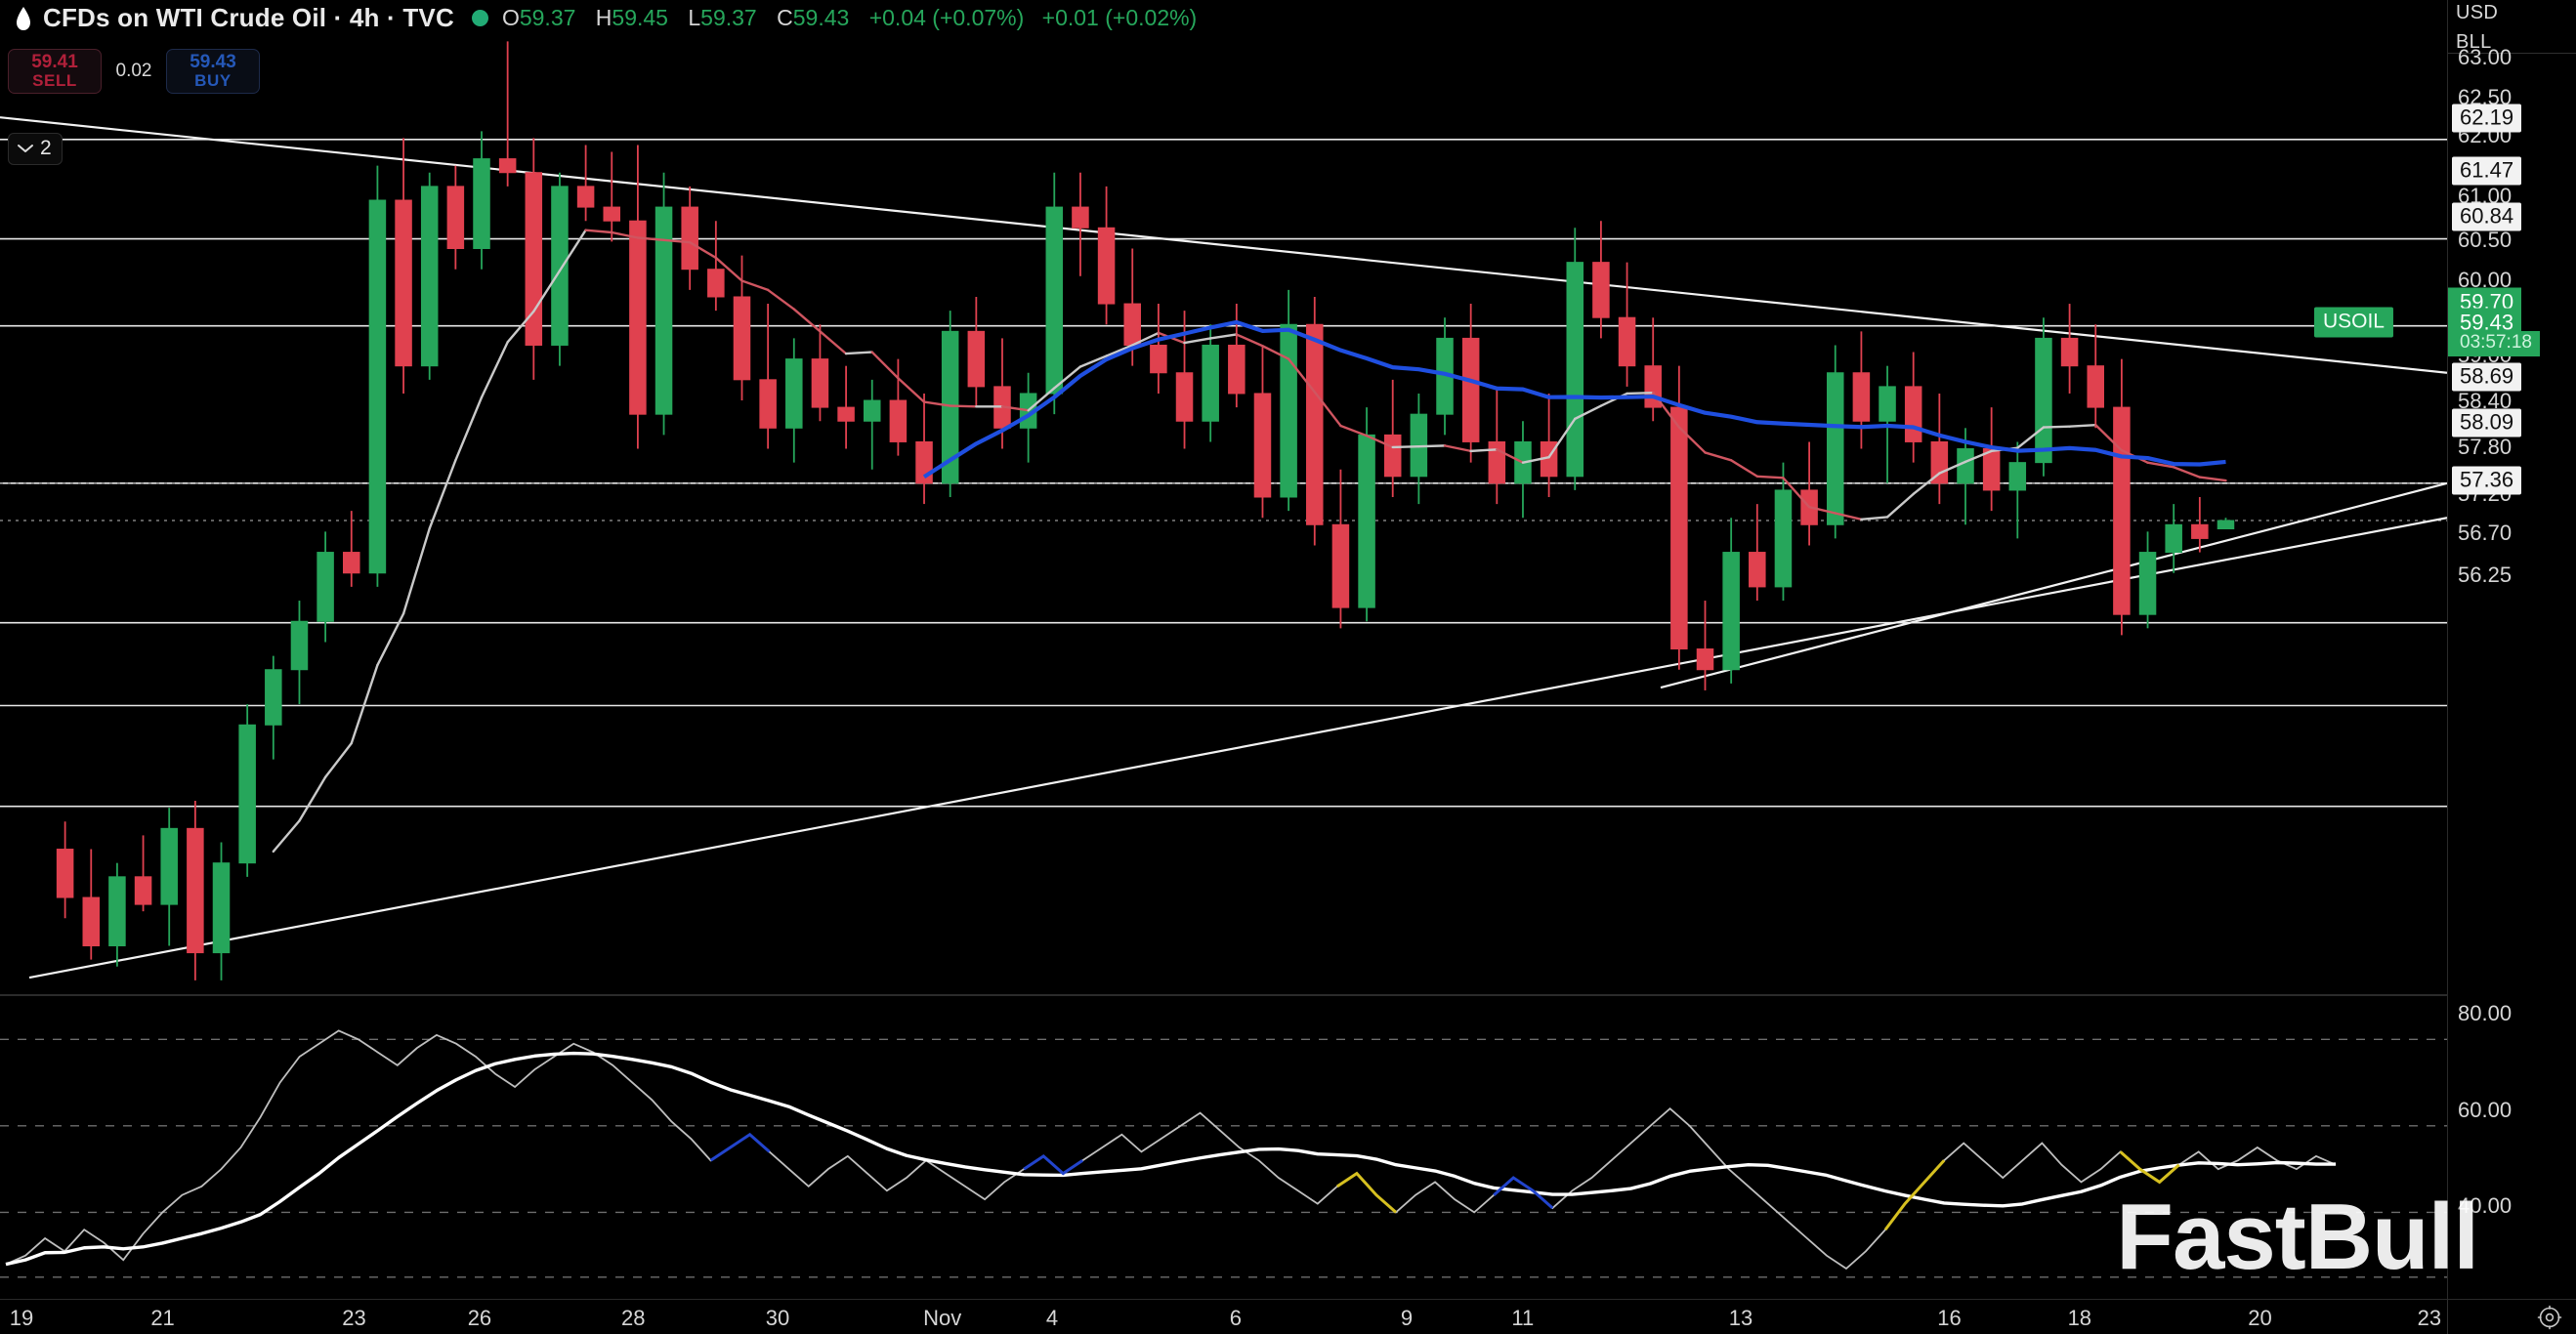  What do you see at coordinates (2494, 343) in the screenshot?
I see `bar-countdown: 03:57:18` at bounding box center [2494, 343].